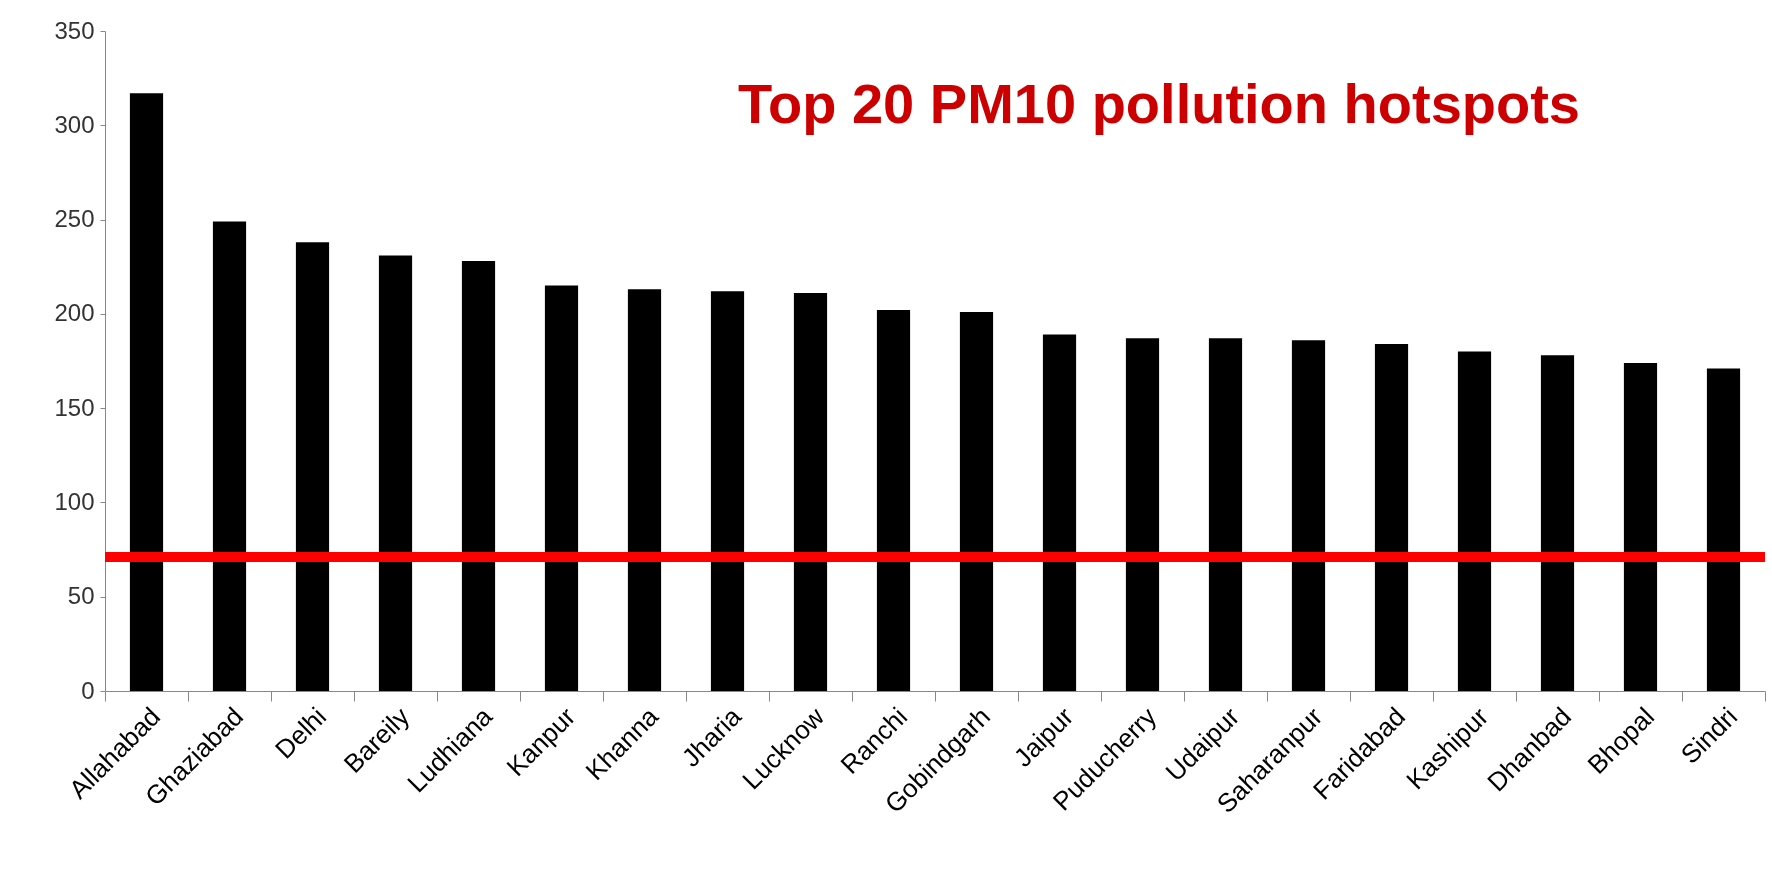 The image size is (1772, 885). Describe the element at coordinates (88, 690) in the screenshot. I see `y-tick-label: 0` at that location.